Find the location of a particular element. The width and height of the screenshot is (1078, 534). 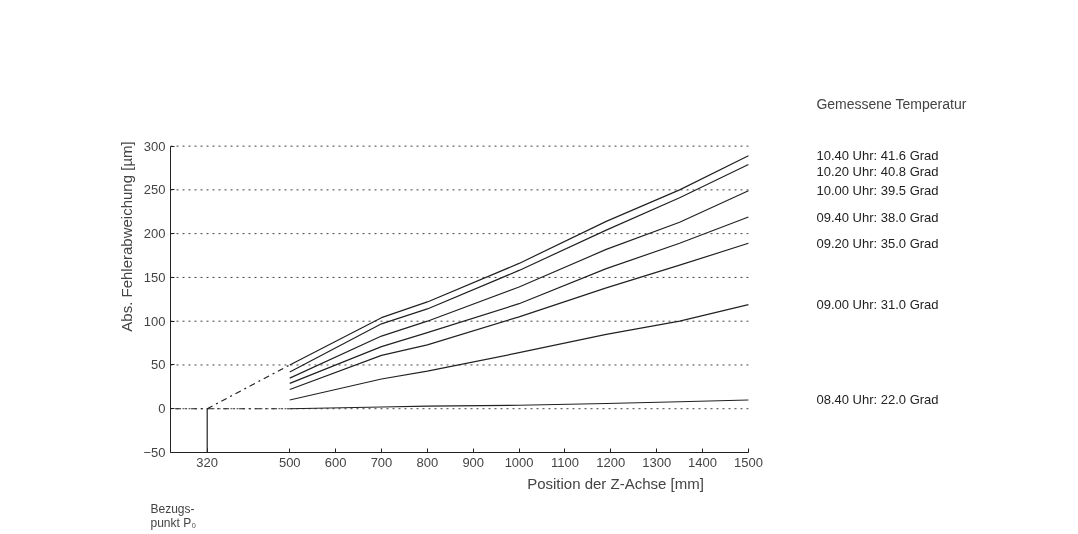

text: 10.40 Uhr: 41.6 Grad is located at coordinates (877, 156).